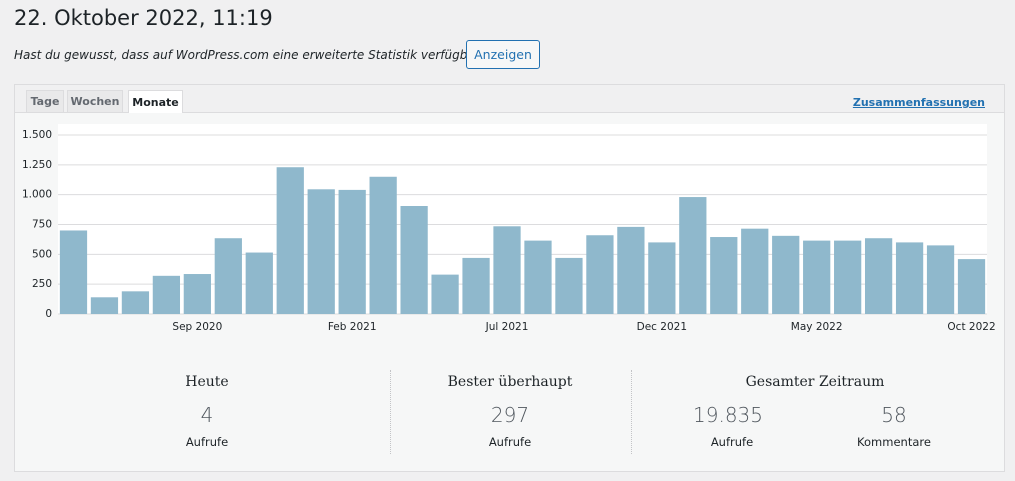  I want to click on y-tick-label: 750, so click(42, 225).